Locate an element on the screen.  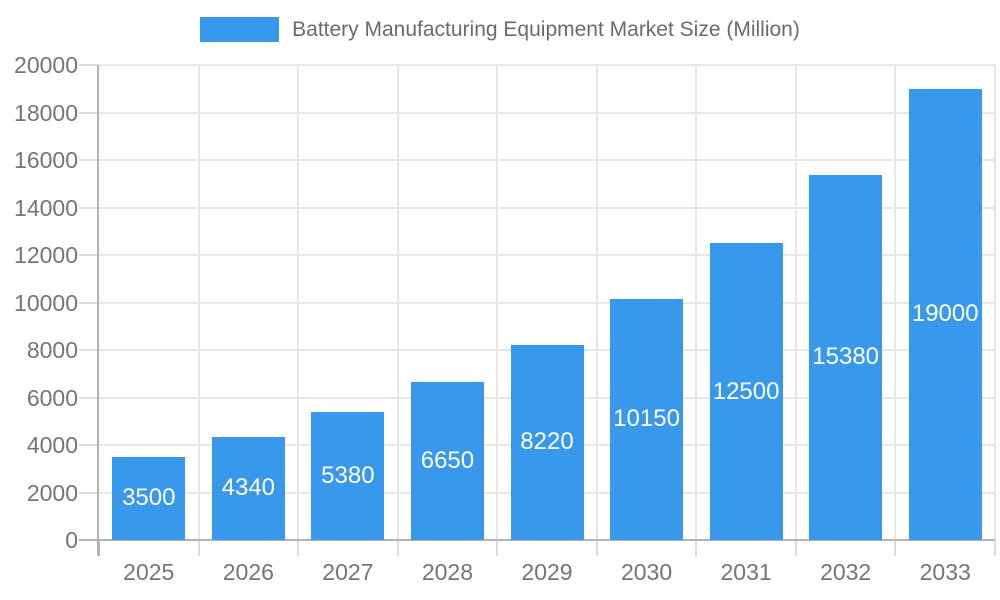
y-axis-tick-label: 20000 is located at coordinates (46, 65).